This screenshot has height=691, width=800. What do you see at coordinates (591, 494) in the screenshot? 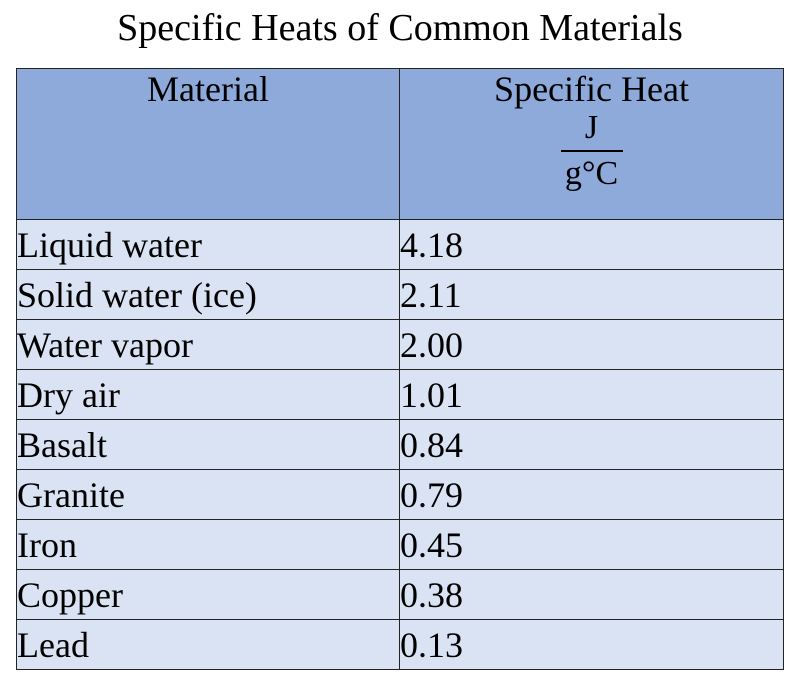
I see `specific-heat-cell: 0.79` at bounding box center [591, 494].